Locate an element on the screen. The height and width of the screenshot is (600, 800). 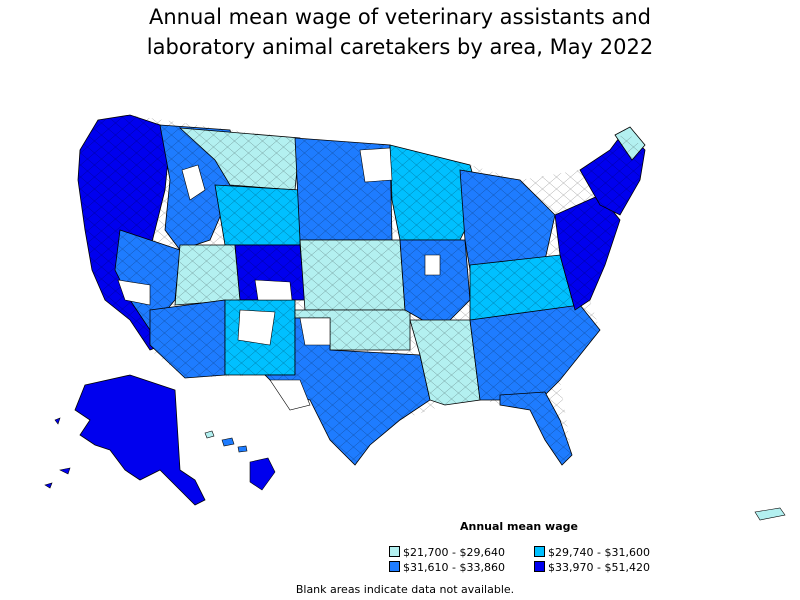
puerto-rico is located at coordinates (770, 514).